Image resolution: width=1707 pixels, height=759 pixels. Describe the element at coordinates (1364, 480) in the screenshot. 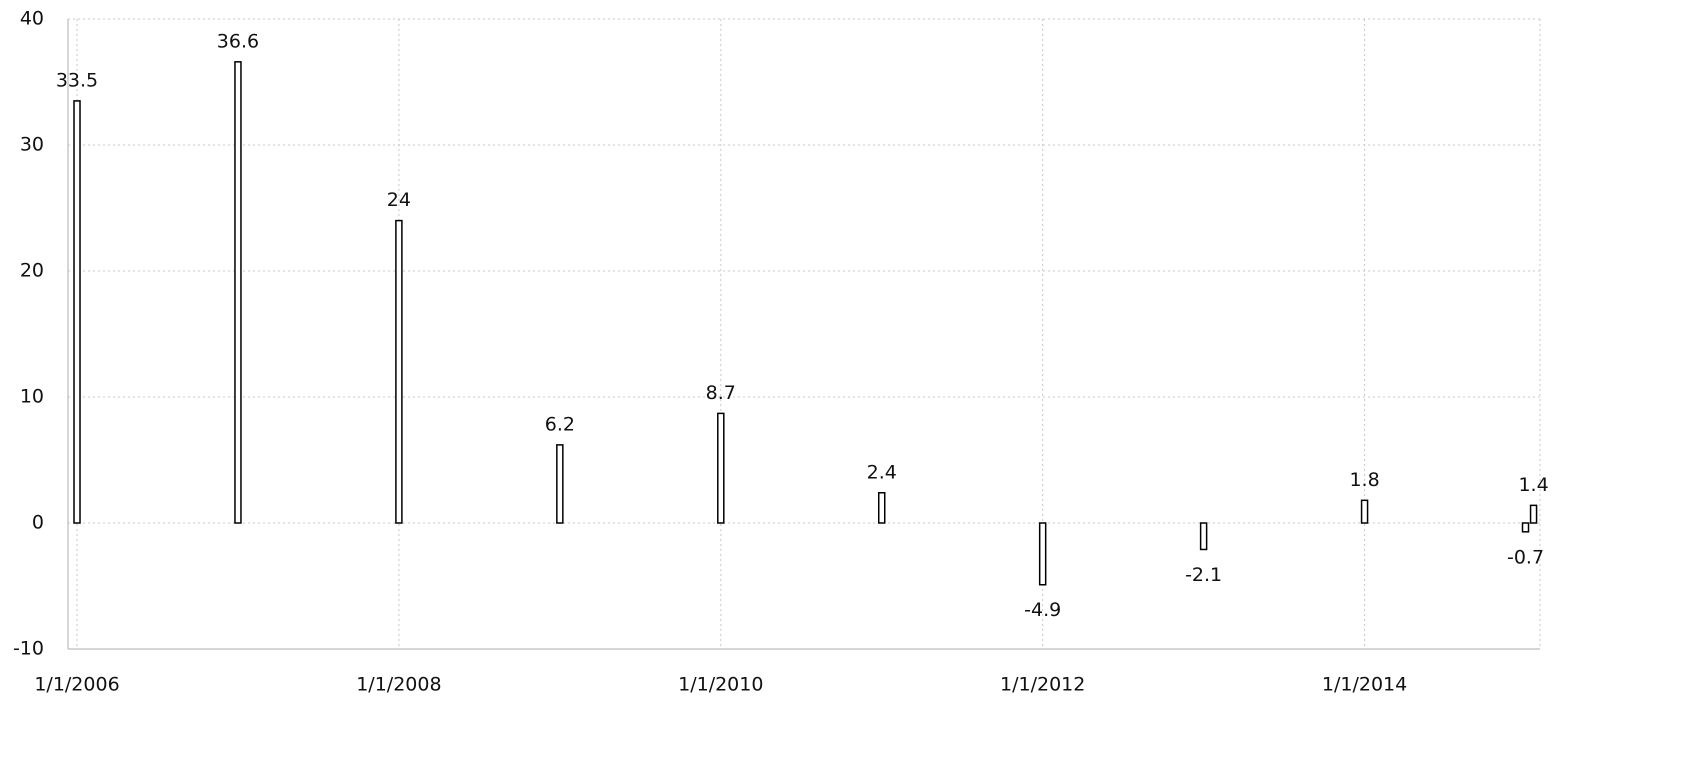

I see `value-label: 1.8` at that location.